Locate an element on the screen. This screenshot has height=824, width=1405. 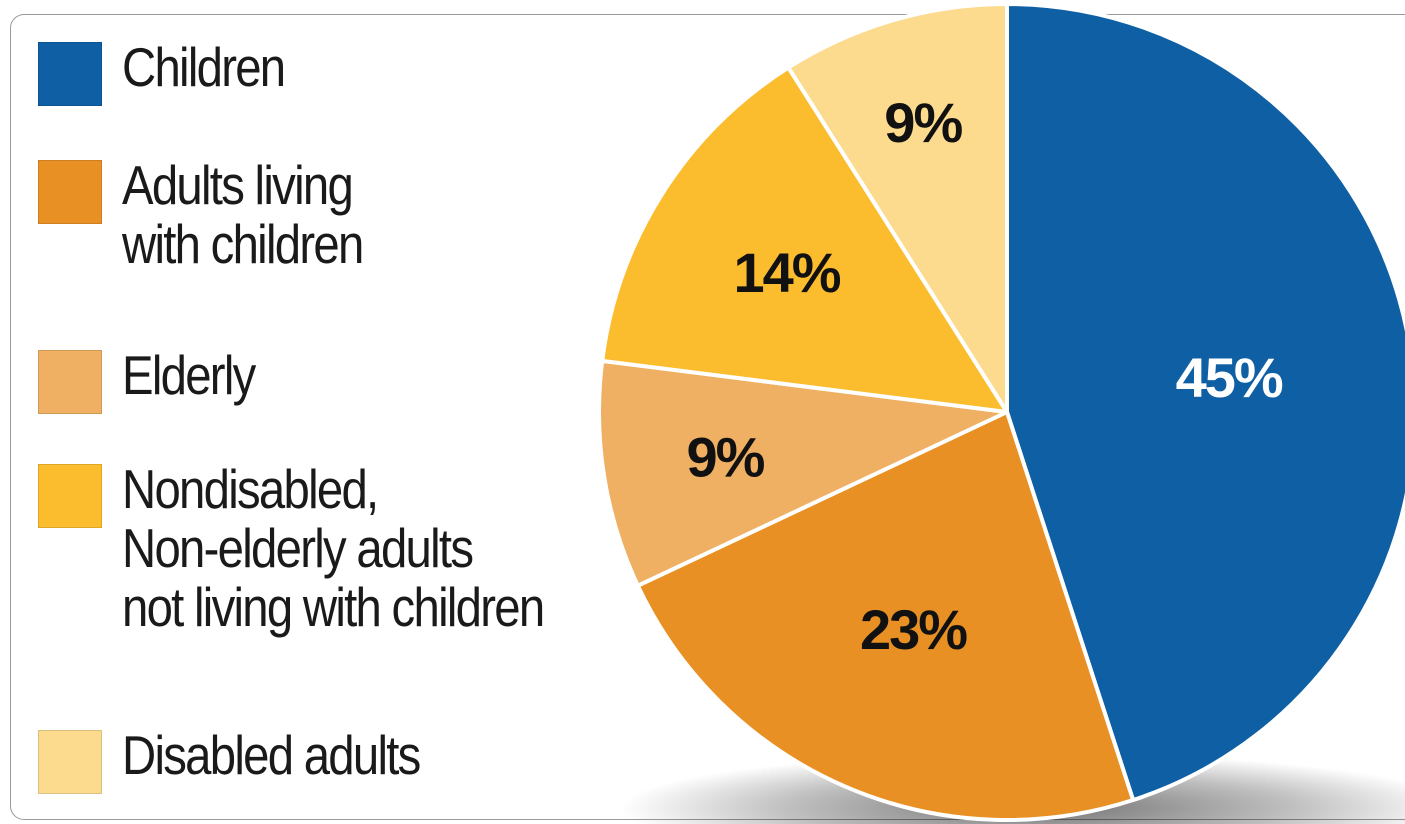
pie-slice-elderly is located at coordinates (803, 473).